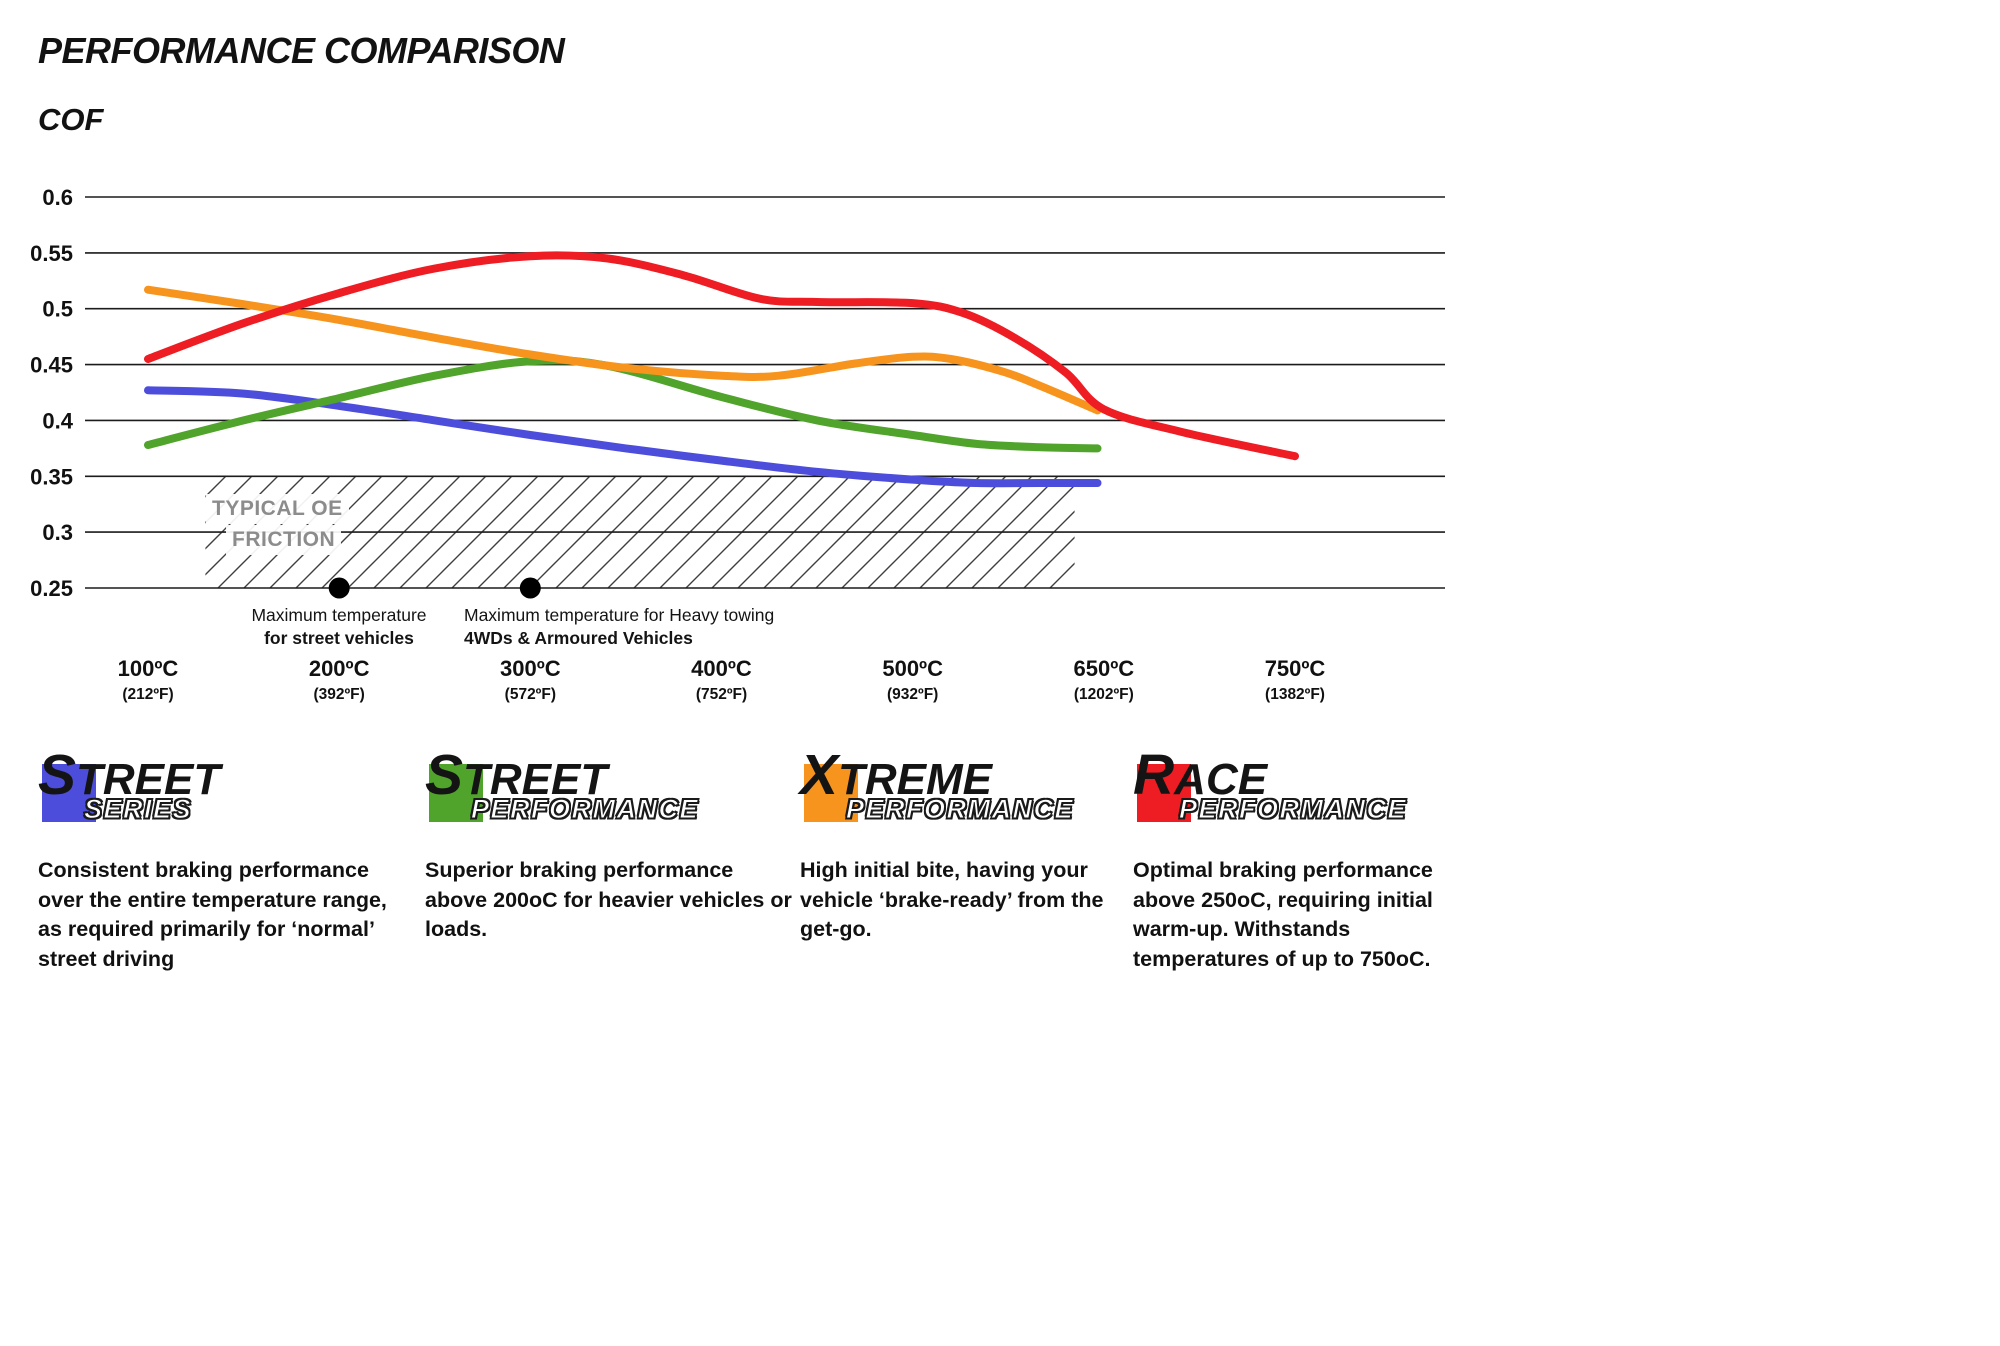 This screenshot has height=1346, width=2000. What do you see at coordinates (57, 420) in the screenshot?
I see `y-tick-label: 0.4` at bounding box center [57, 420].